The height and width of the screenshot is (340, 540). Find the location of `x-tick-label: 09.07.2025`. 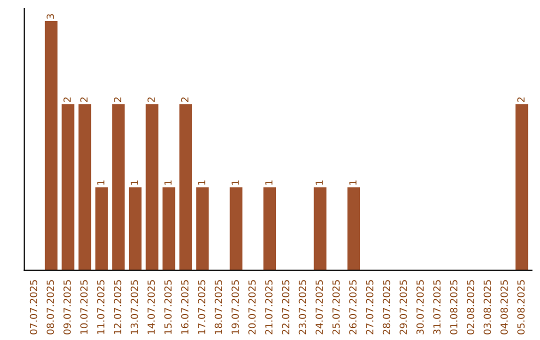

x-tick-label: 09.07.2025 is located at coordinates (67, 307).